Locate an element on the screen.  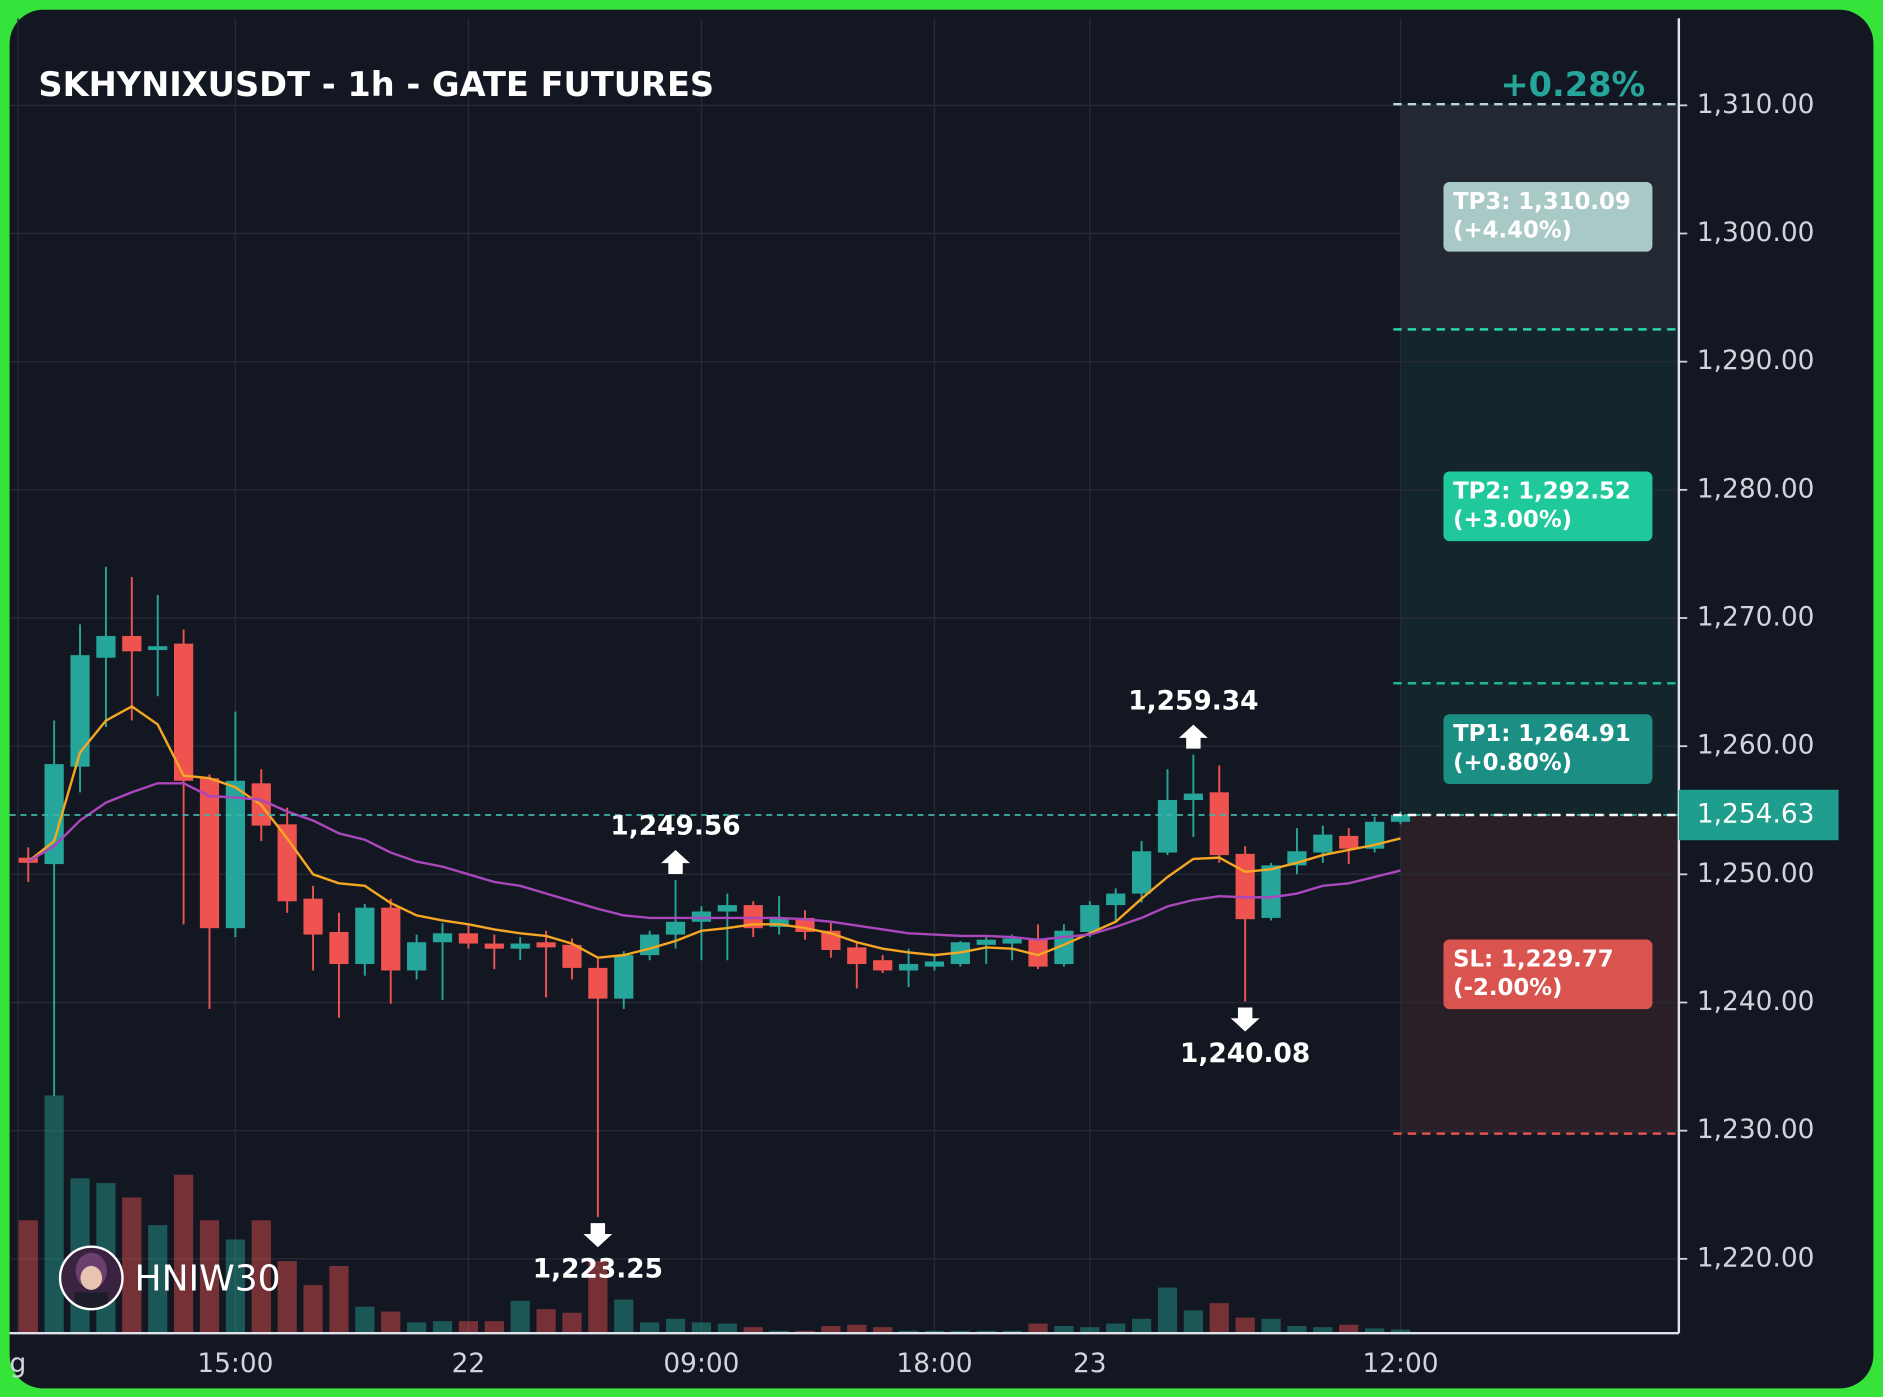
y-tick-label: 1,250.00 is located at coordinates (1756, 873).